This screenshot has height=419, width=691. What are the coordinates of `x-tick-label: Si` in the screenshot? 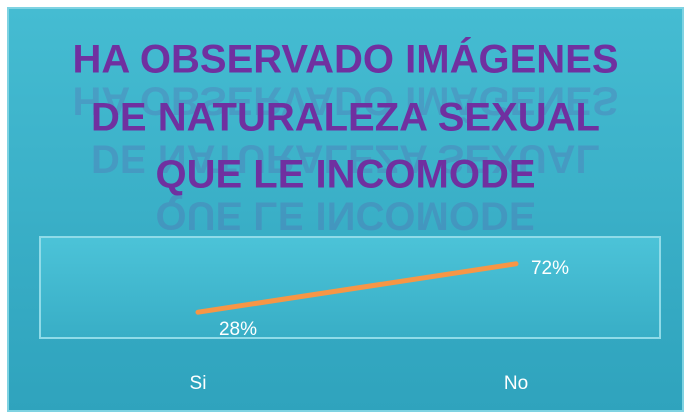 It's located at (198, 383).